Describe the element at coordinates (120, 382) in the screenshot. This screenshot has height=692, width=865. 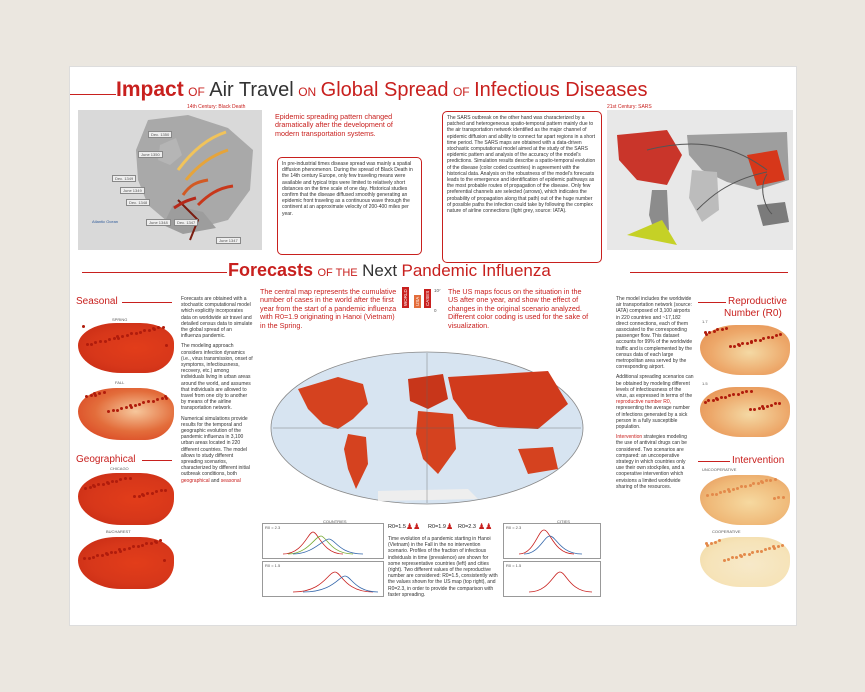
I see `fall-label: FALL` at that location.